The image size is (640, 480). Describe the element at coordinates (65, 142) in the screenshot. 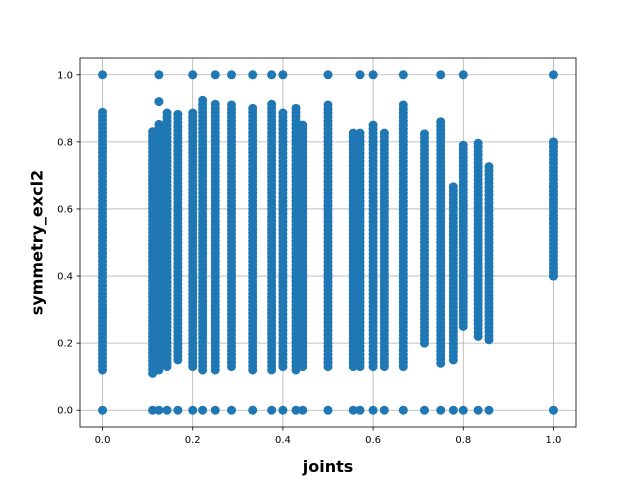

I see `y-tick-label: 0.8` at that location.